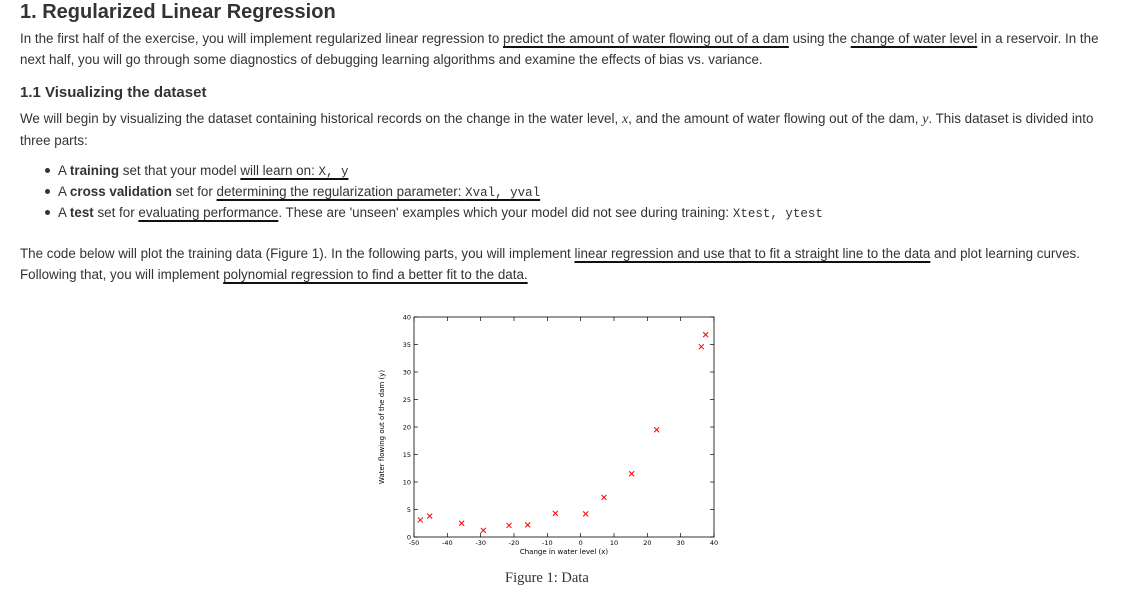 This screenshot has width=1121, height=610. What do you see at coordinates (547, 578) in the screenshot?
I see `figure-caption: Figure 1: Data` at bounding box center [547, 578].